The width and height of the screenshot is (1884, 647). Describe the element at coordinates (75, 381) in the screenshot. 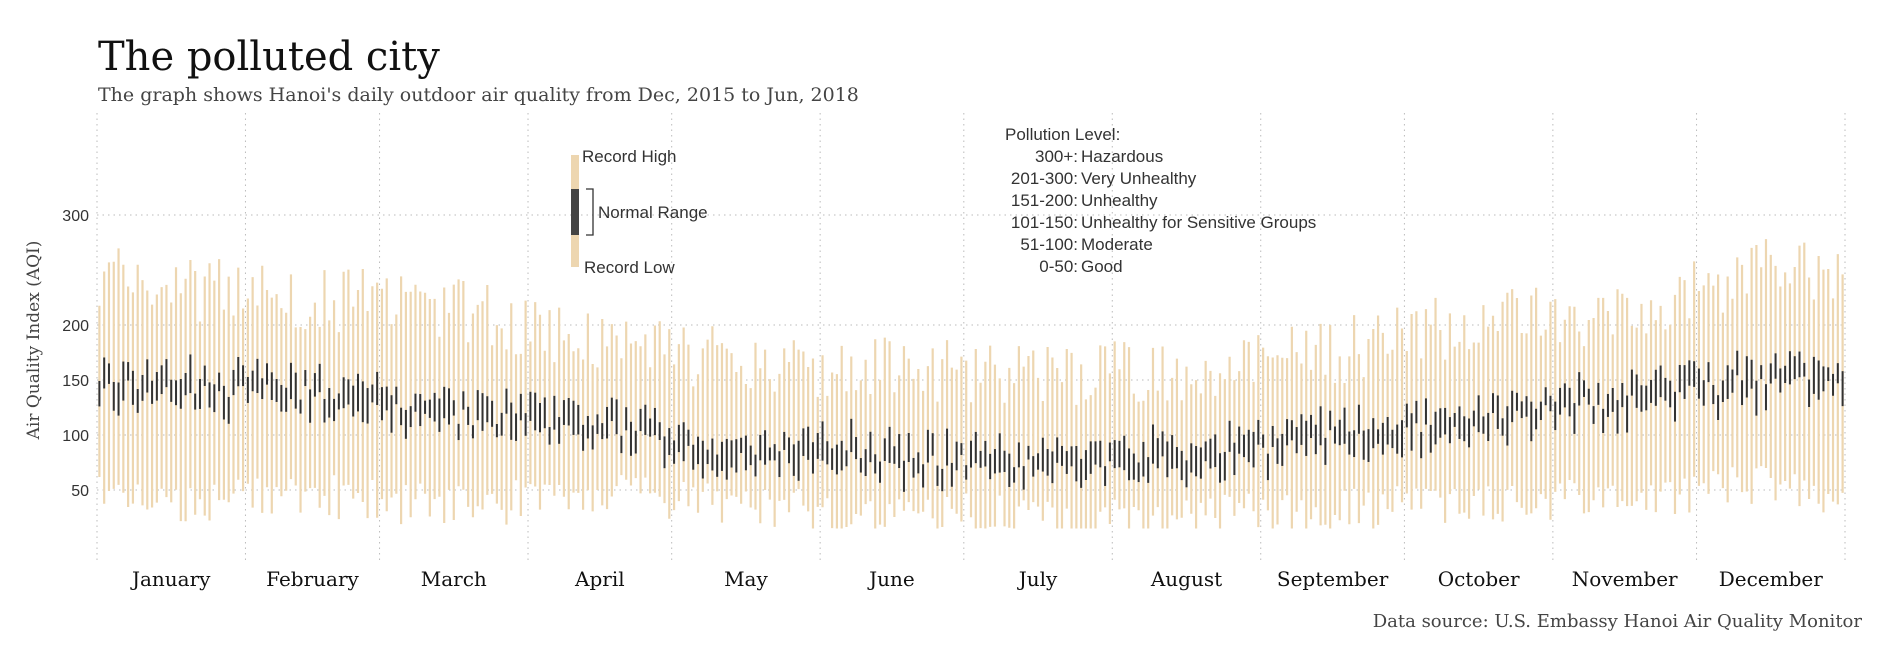

I see `y-tick-label: 150` at that location.